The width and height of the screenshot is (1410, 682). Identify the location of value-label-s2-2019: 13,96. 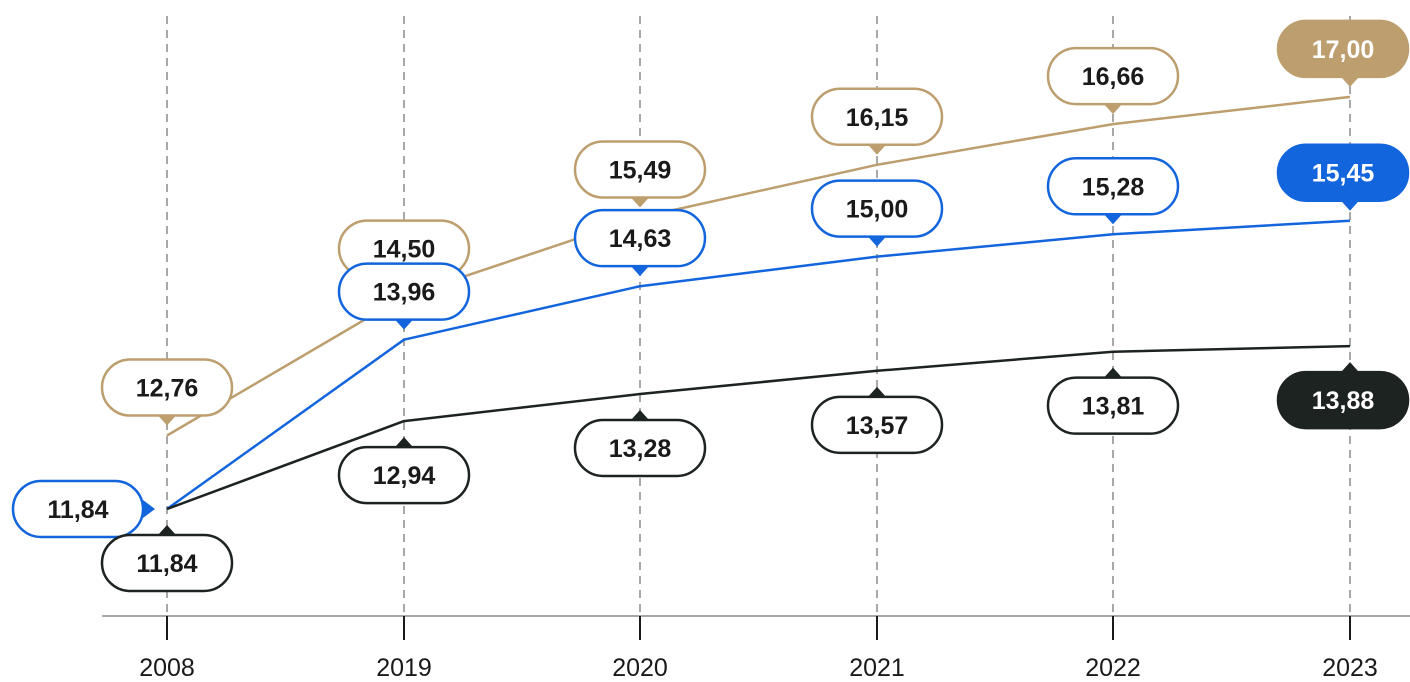
(404, 296).